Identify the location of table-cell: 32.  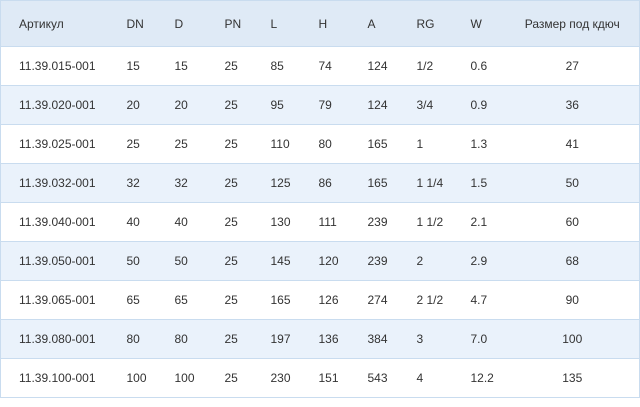
(132, 183).